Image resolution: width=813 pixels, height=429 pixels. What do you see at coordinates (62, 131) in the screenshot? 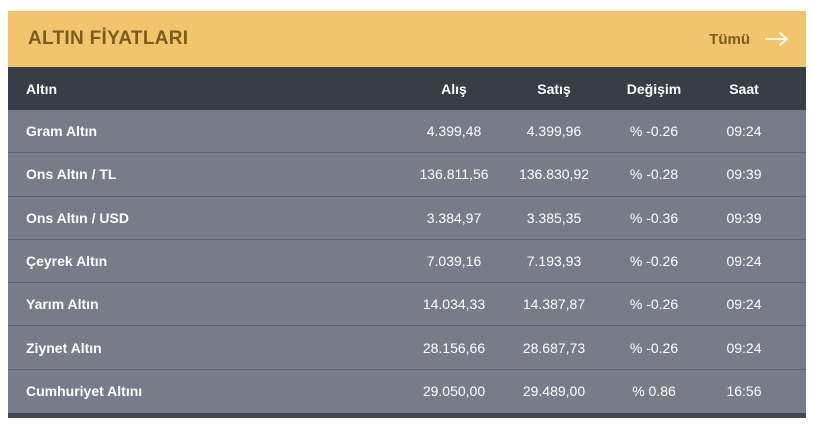
I see `cell-gold-name: Gram Altın` at bounding box center [62, 131].